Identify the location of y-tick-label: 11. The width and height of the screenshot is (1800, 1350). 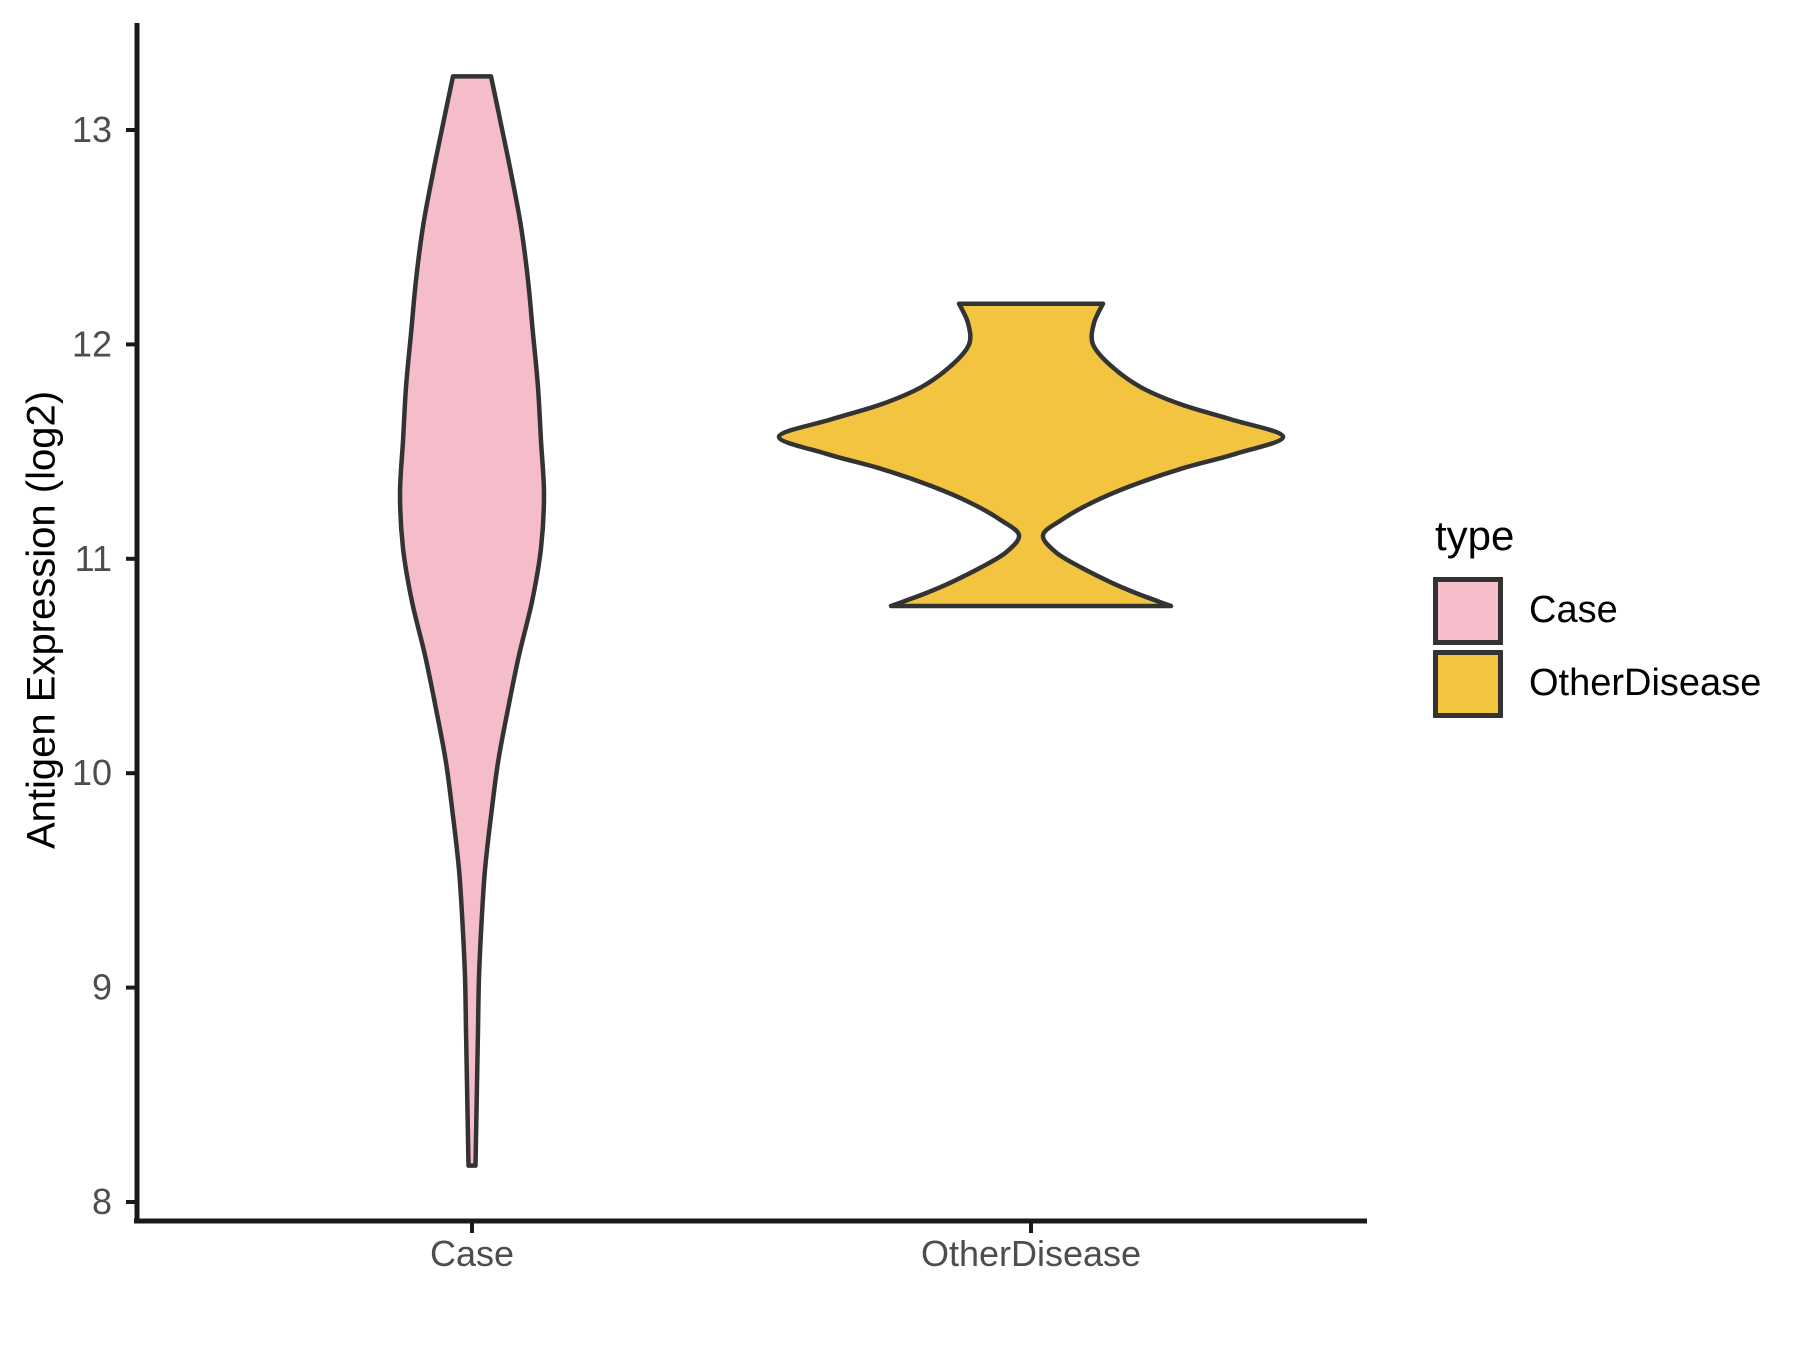
(93, 558).